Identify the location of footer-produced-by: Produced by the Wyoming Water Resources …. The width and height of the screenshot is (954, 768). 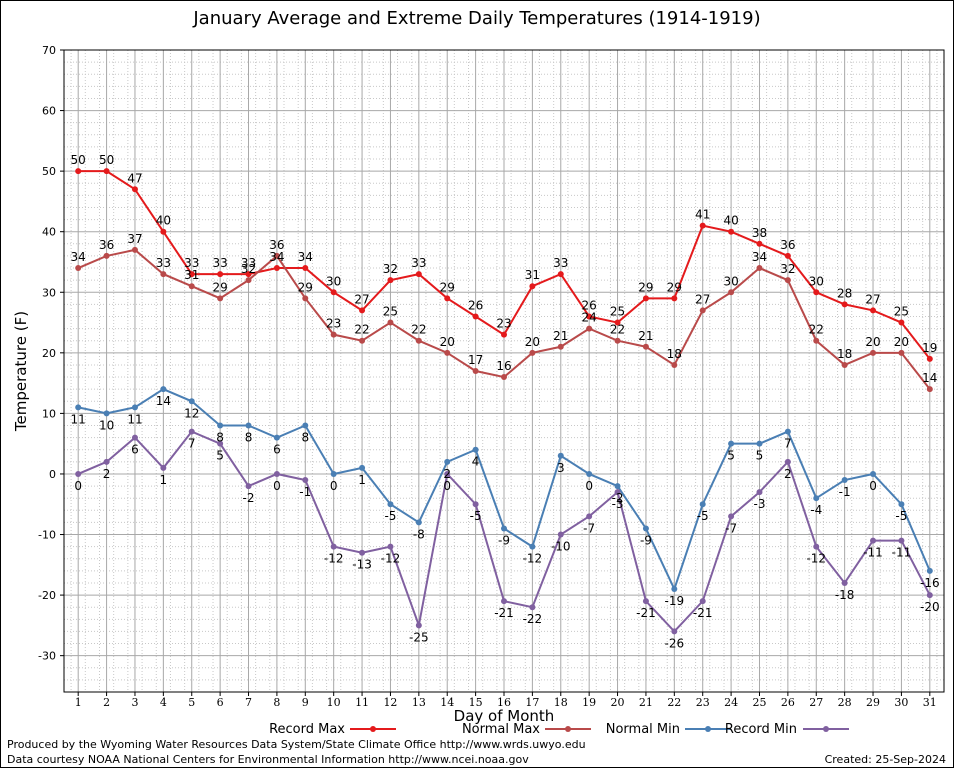
(296, 744).